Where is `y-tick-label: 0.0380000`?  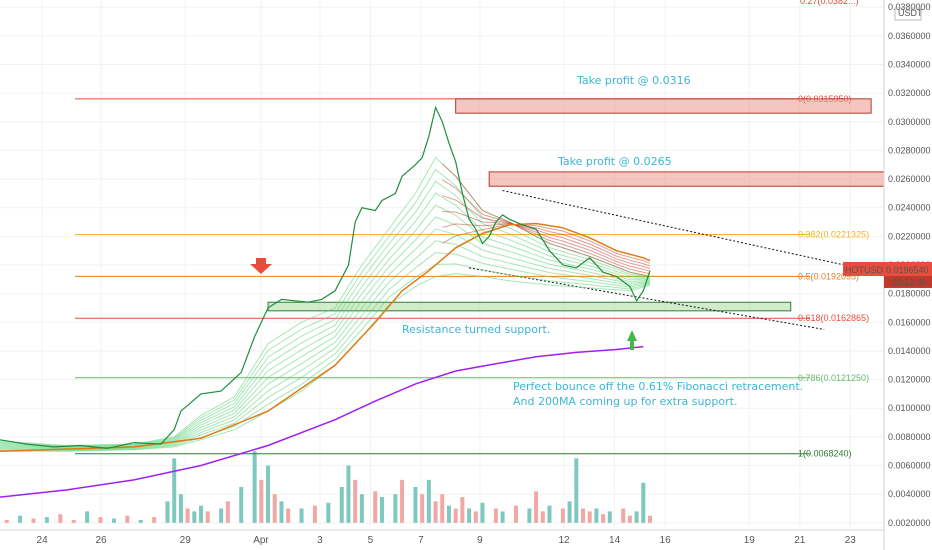 y-tick-label: 0.0380000 is located at coordinates (909, 7).